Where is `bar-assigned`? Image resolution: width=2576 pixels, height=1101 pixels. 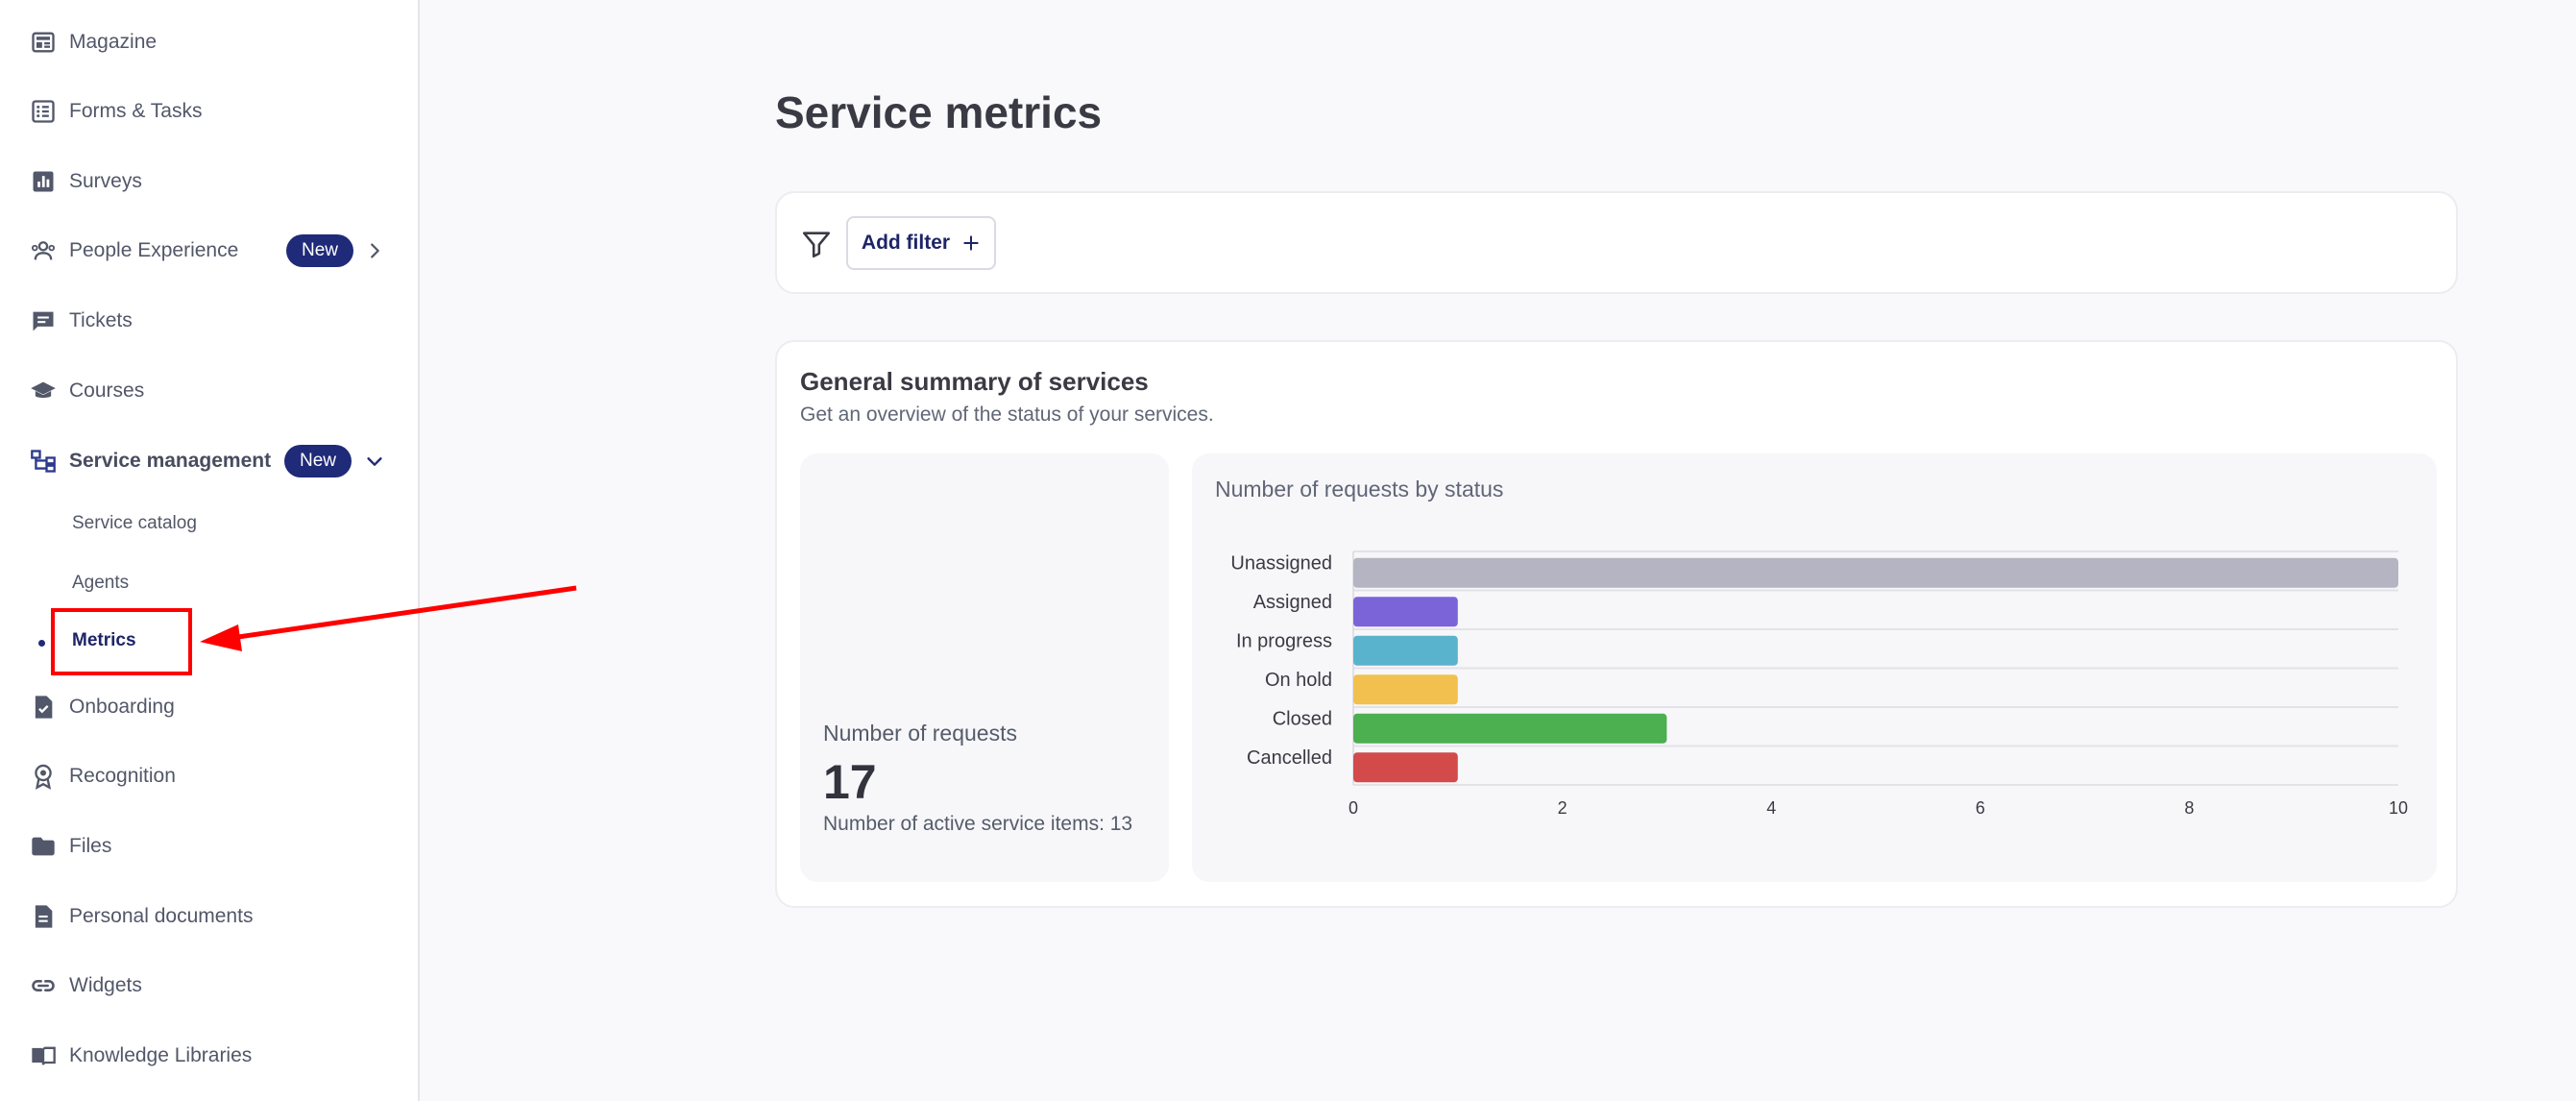
bar-assigned is located at coordinates (1406, 612).